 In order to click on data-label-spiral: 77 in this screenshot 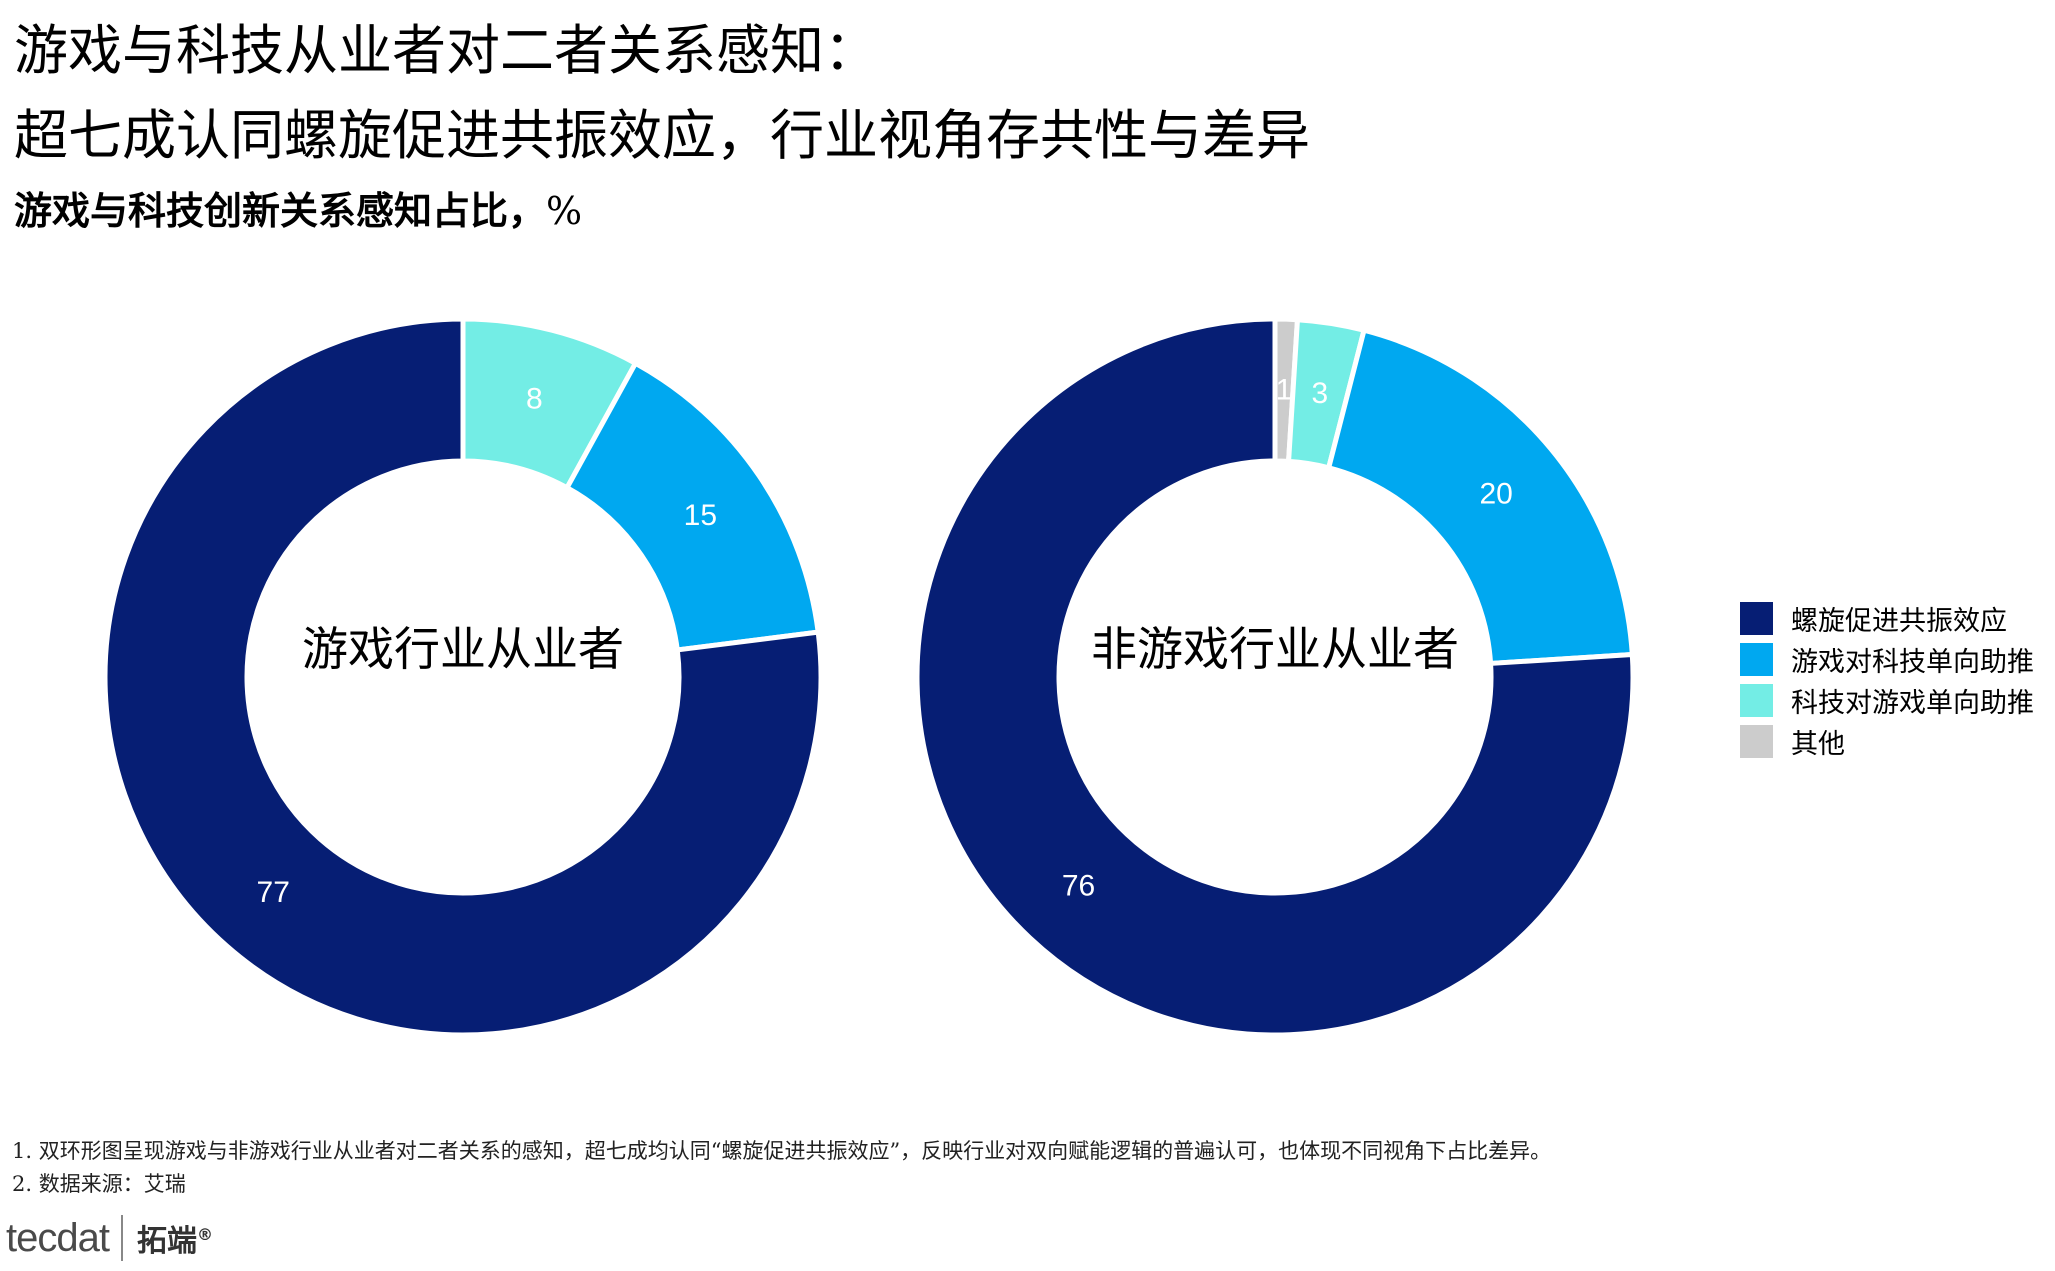, I will do `click(273, 892)`.